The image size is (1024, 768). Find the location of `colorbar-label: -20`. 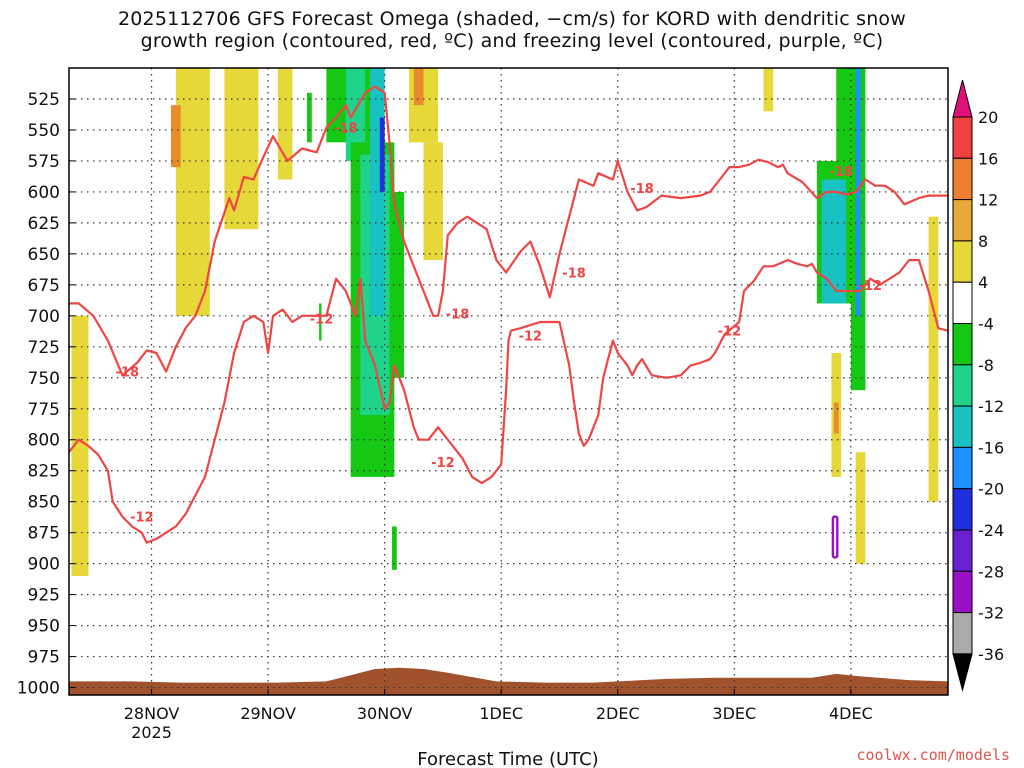

colorbar-label: -20 is located at coordinates (991, 489).